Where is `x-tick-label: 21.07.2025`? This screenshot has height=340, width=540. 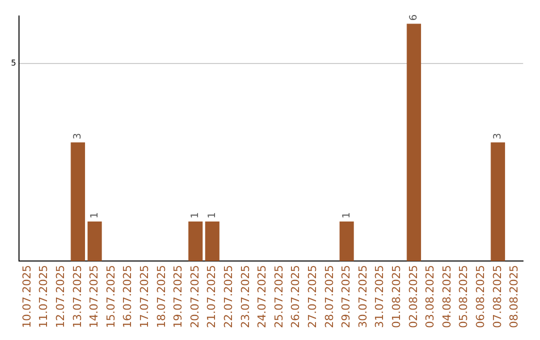
x-tick-label: 21.07.2025 is located at coordinates (211, 296).